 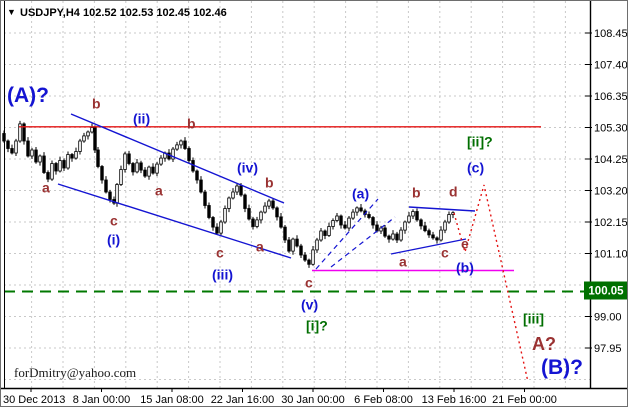 I want to click on x-axis-label: 8 Jan 00:00, so click(x=102, y=400).